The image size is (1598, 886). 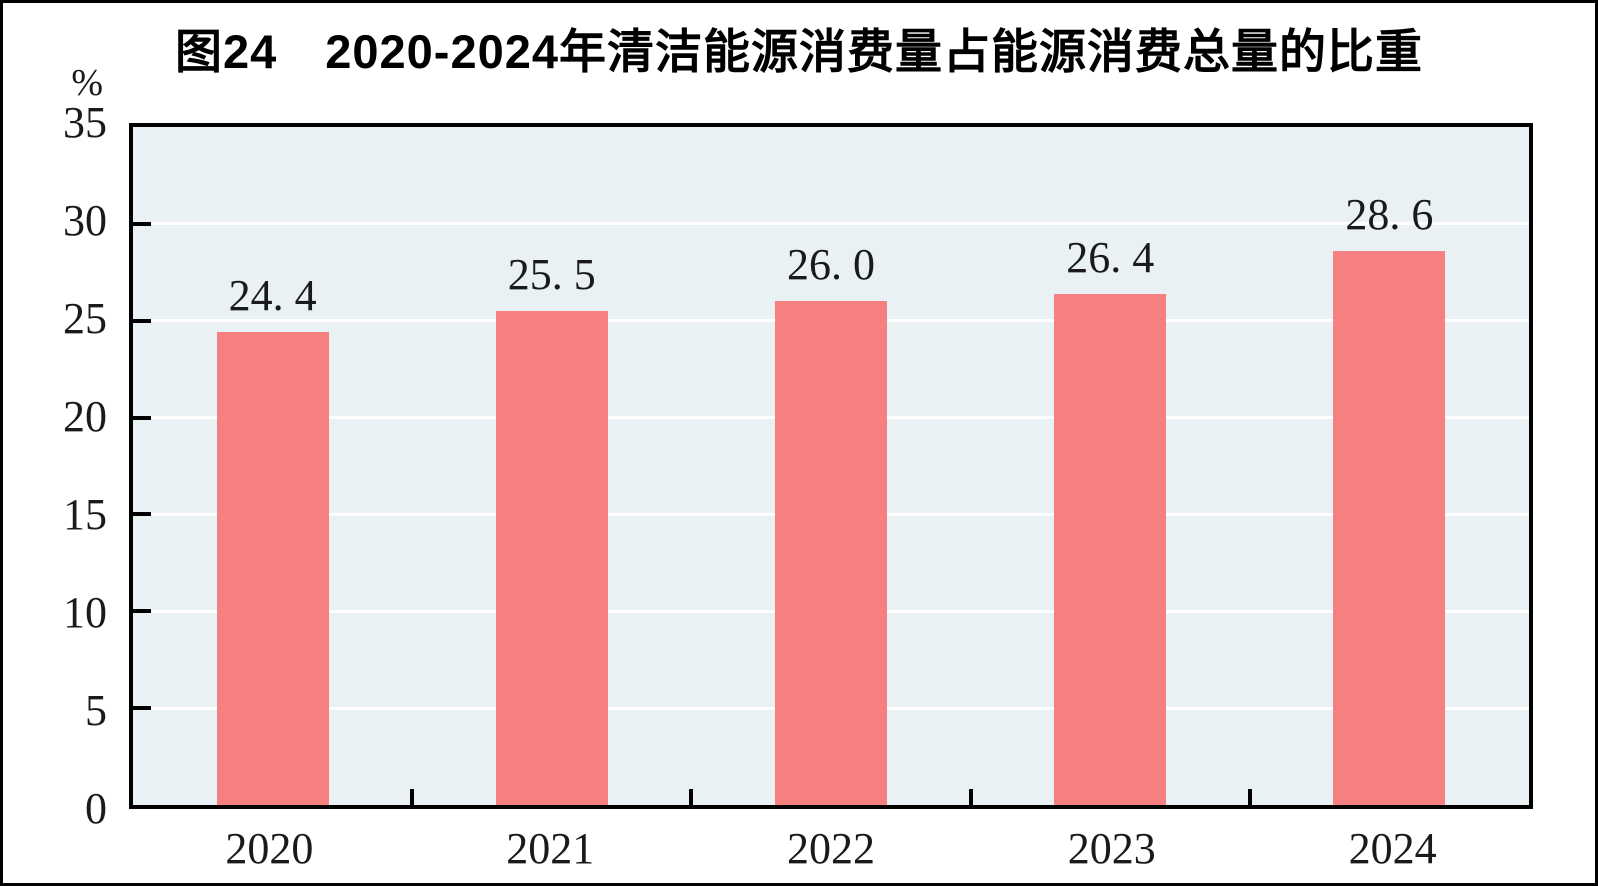 I want to click on x-tick-label-2024: 2024, so click(x=1392, y=848).